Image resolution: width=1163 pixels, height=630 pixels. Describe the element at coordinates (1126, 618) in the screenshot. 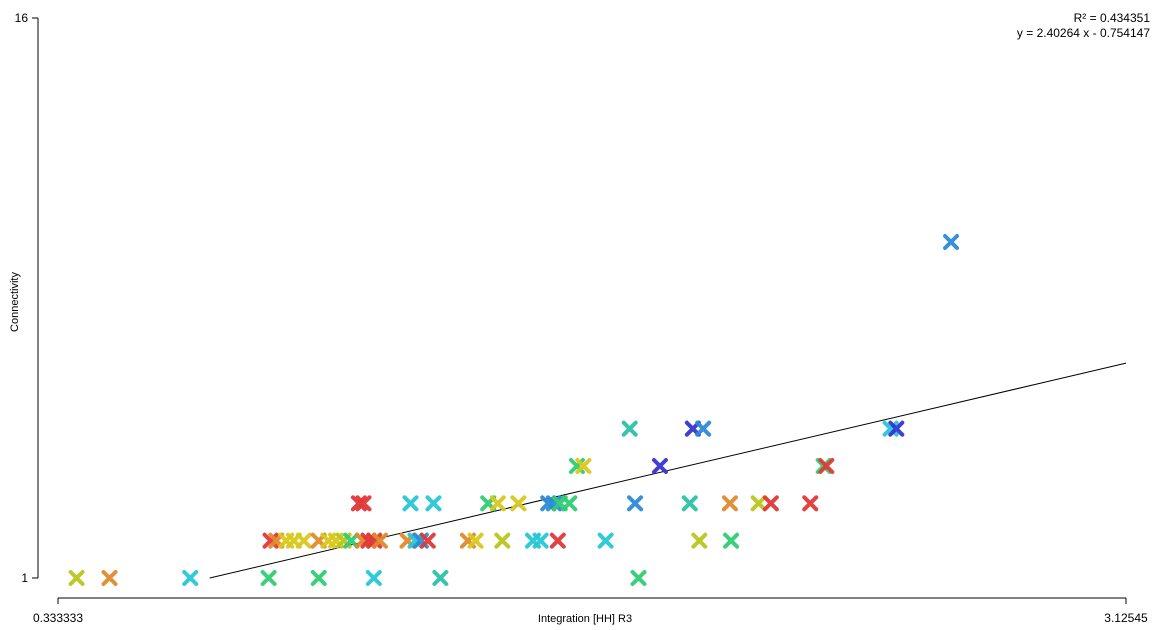

I see `x-tick-label-max: 3.12545` at that location.